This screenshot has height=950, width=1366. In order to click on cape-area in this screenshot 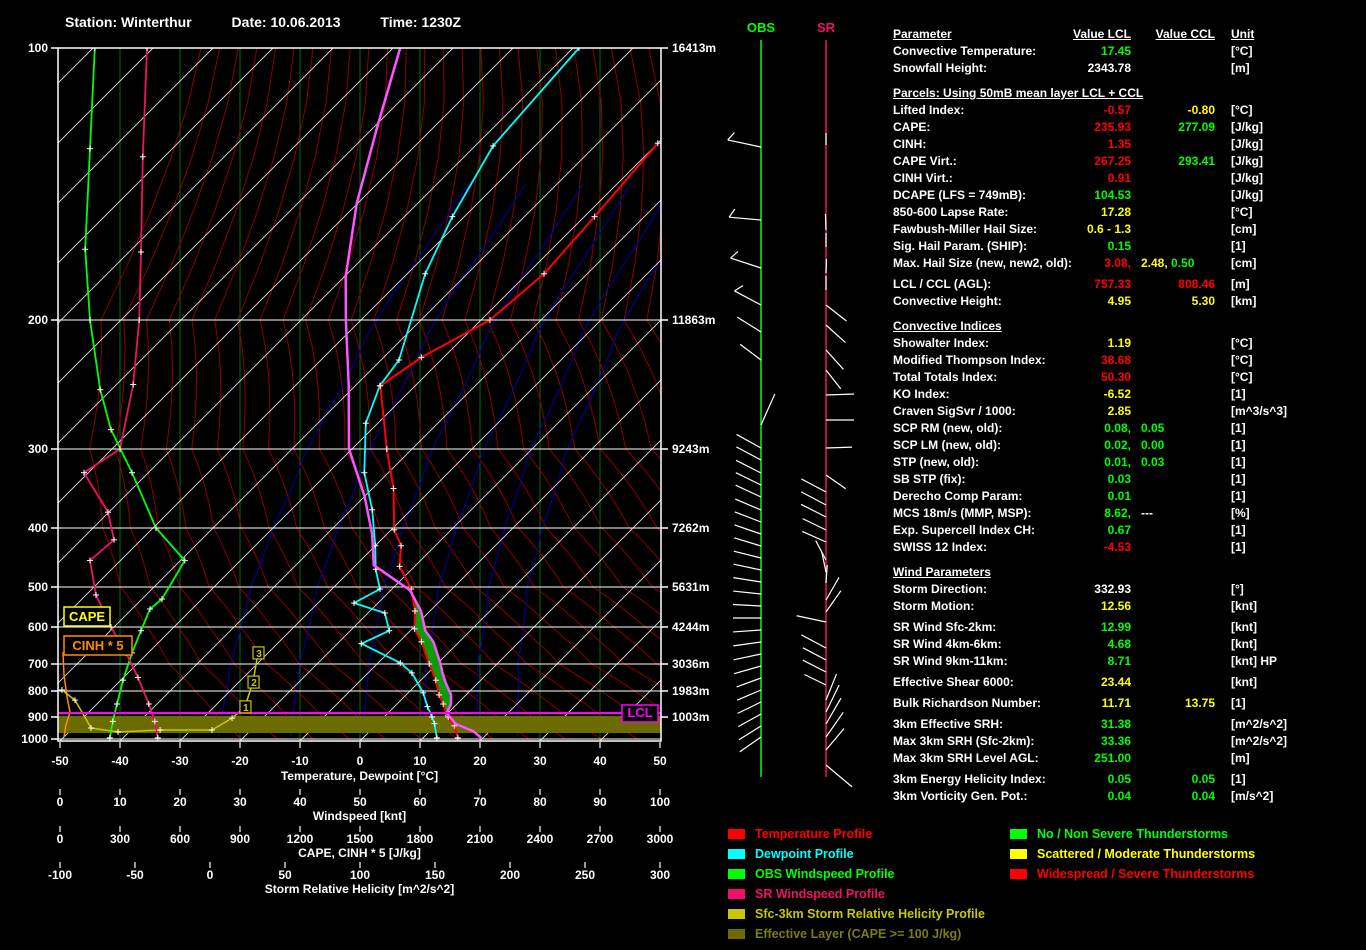, I will do `click(431, 651)`.